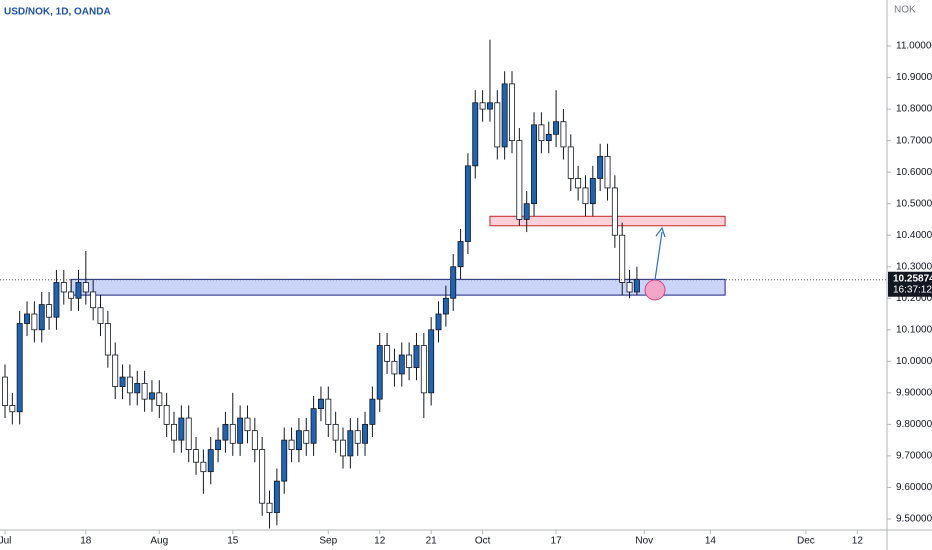 The height and width of the screenshot is (550, 932). Describe the element at coordinates (914, 361) in the screenshot. I see `y-tick-label: 10.00000` at that location.